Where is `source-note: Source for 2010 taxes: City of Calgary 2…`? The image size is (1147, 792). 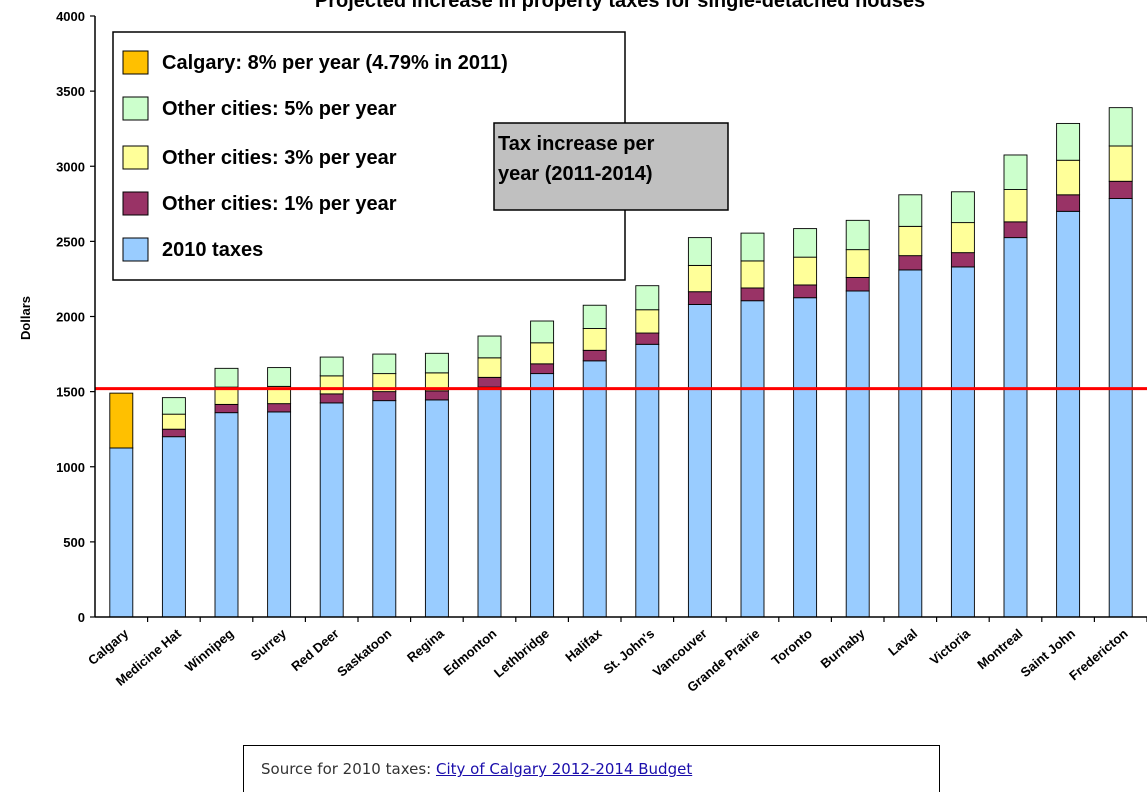 source-note: Source for 2010 taxes: City of Calgary 2… is located at coordinates (591, 768).